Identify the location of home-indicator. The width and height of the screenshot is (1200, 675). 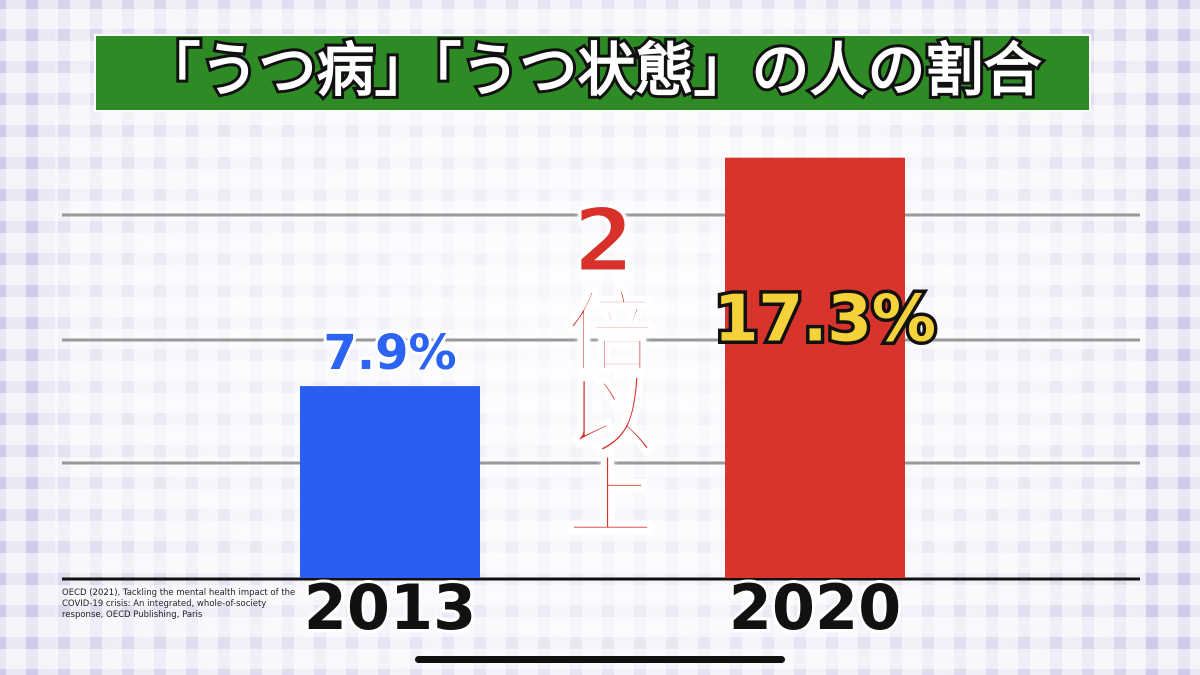
(600, 659).